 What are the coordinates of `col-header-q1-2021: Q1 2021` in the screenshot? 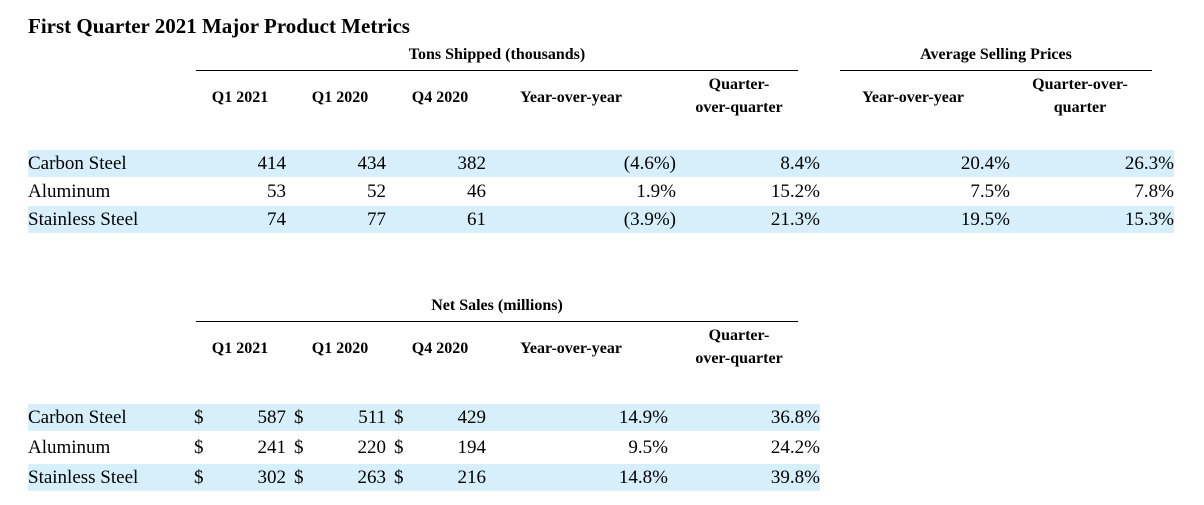 It's located at (240, 97).